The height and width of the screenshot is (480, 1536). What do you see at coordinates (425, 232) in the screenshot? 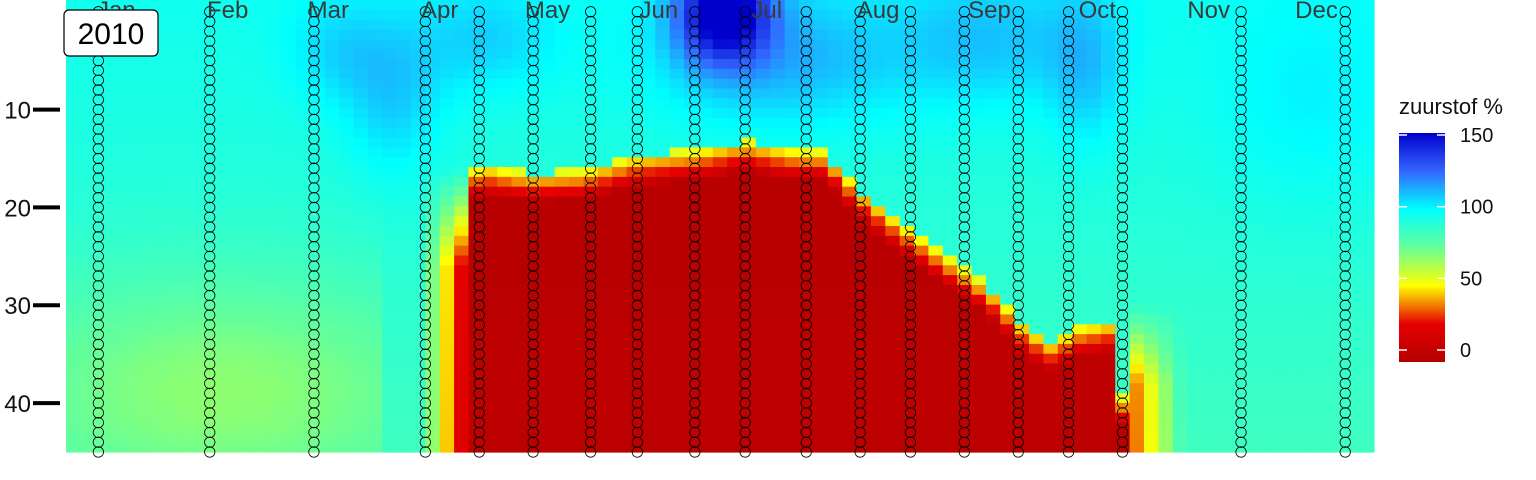
I see `sampling-column` at bounding box center [425, 232].